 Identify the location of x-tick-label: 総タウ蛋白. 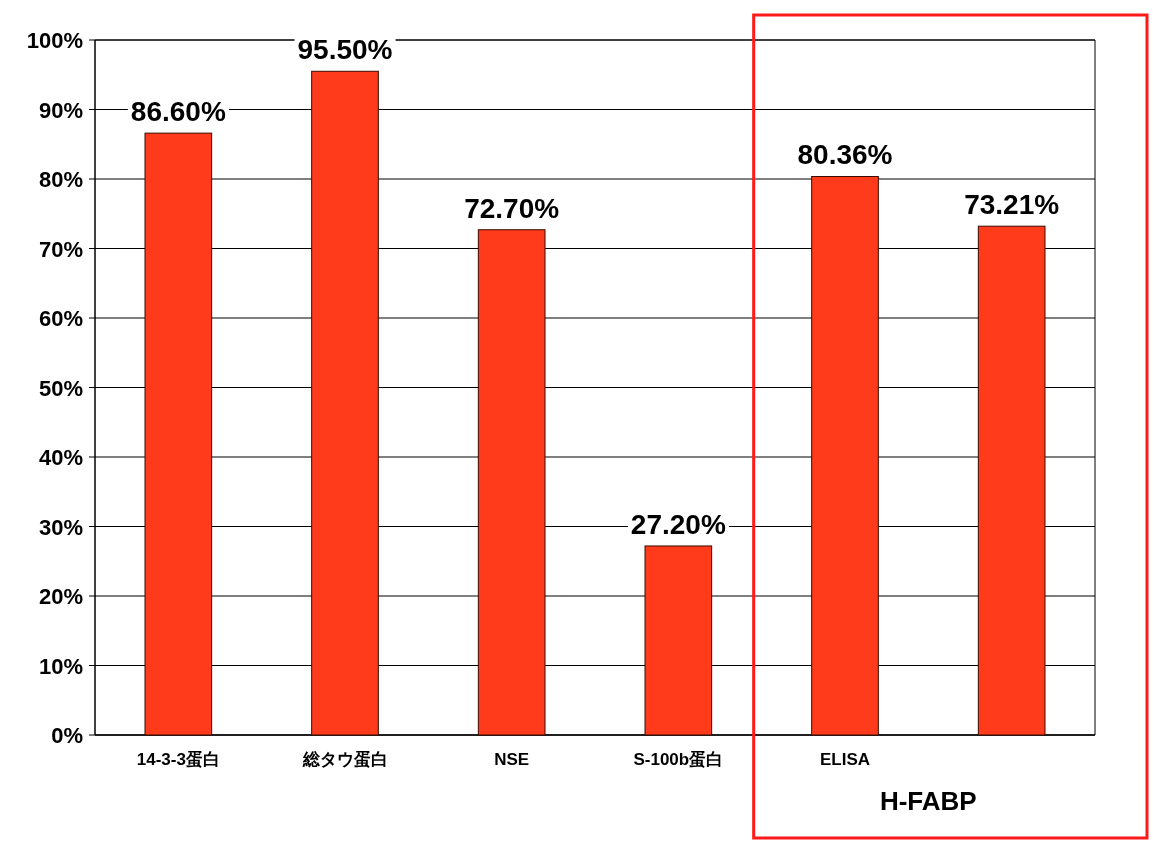
(344, 759).